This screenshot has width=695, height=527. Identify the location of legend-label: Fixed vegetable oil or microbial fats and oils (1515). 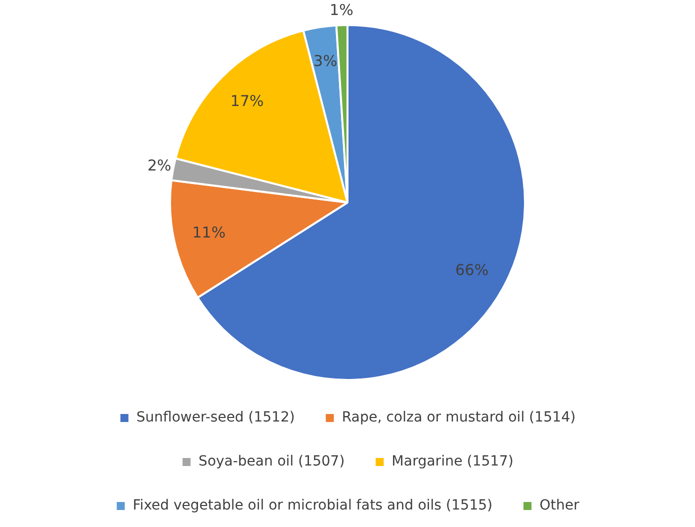
(312, 506).